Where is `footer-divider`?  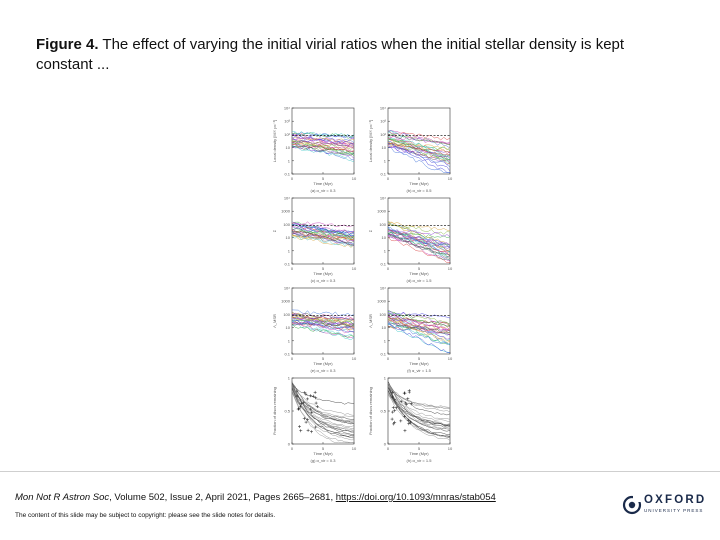 footer-divider is located at coordinates (360, 471).